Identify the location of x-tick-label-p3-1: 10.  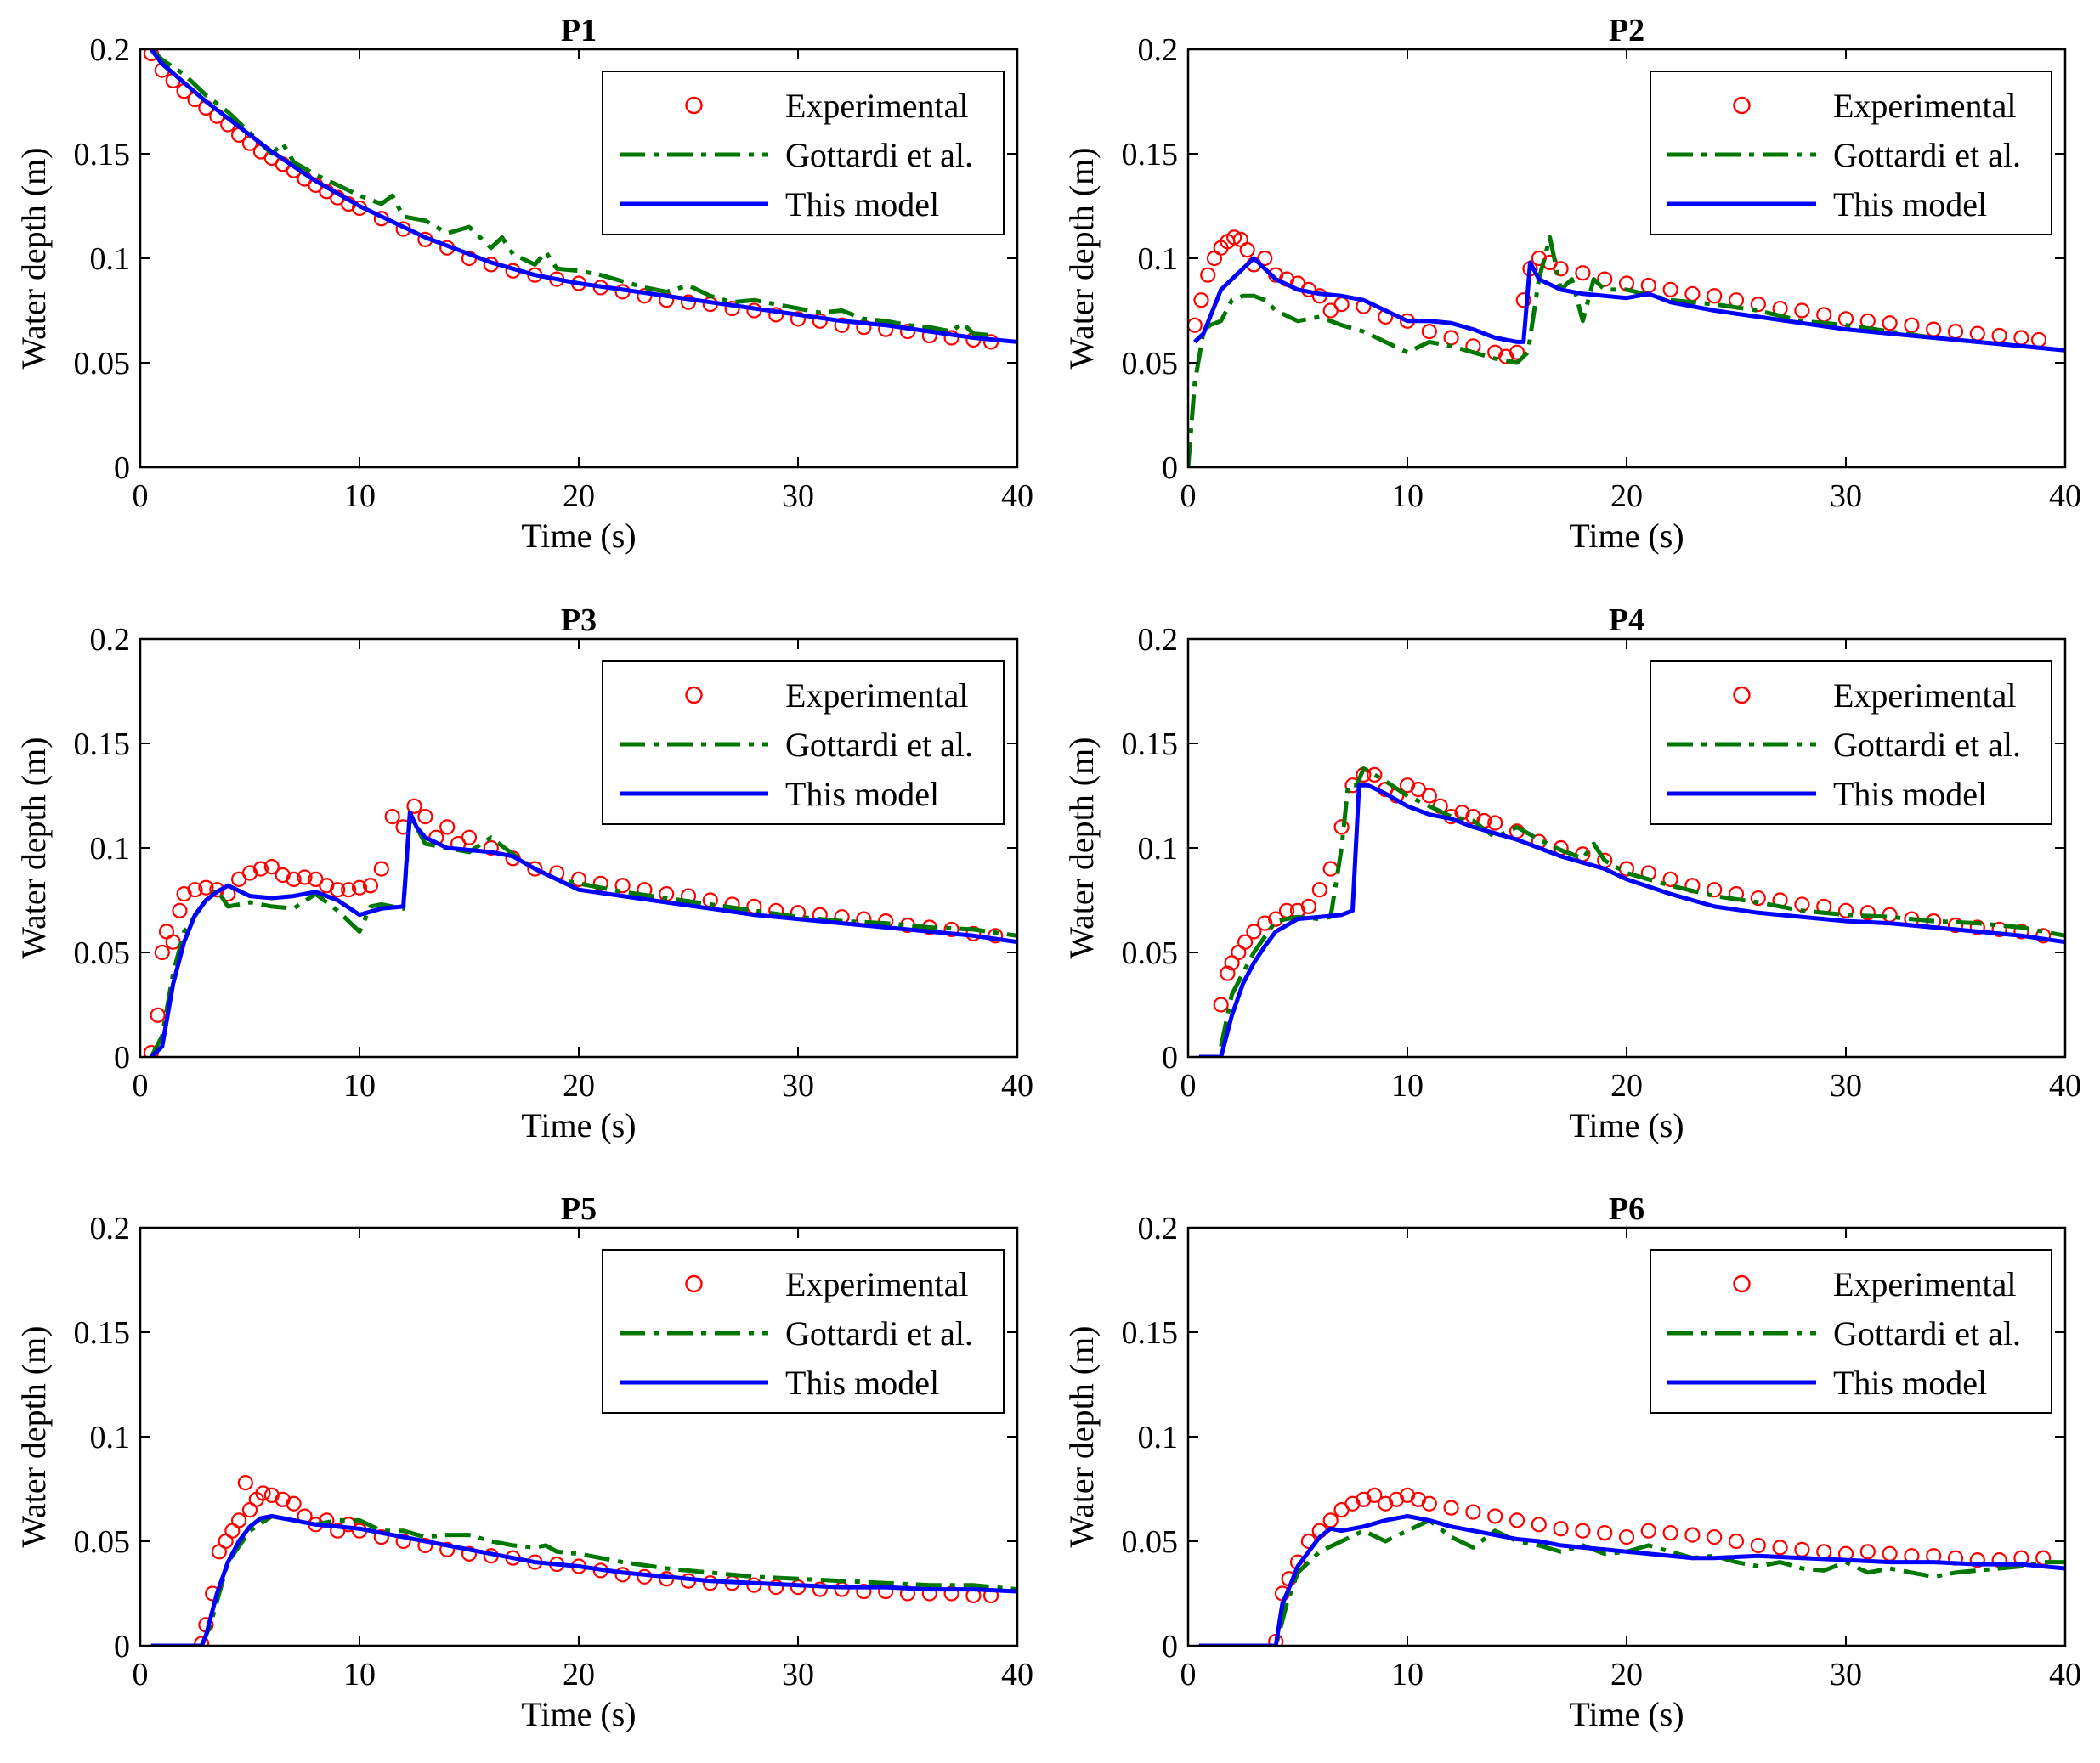
(360, 1086).